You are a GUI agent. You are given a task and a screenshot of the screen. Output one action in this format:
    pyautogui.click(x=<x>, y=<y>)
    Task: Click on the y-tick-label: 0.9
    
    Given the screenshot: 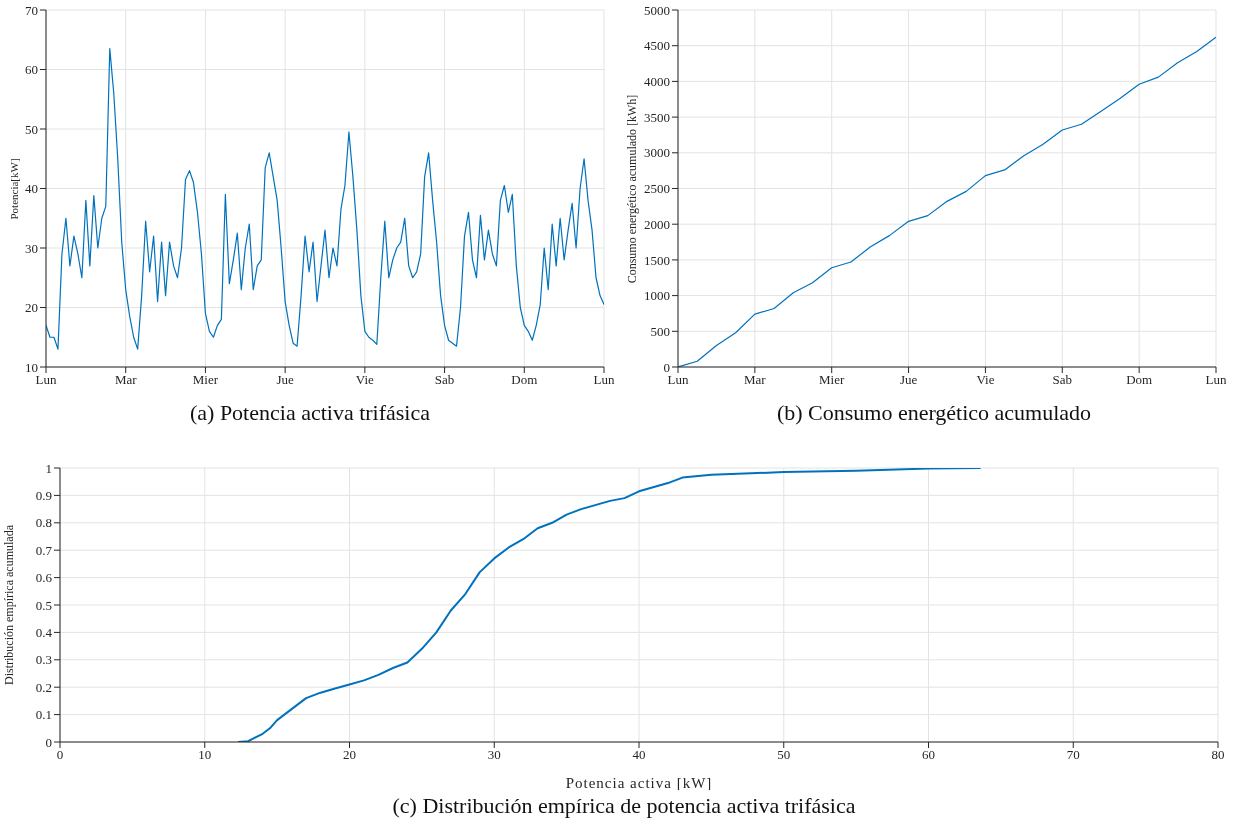 What is the action you would take?
    pyautogui.click(x=43, y=496)
    